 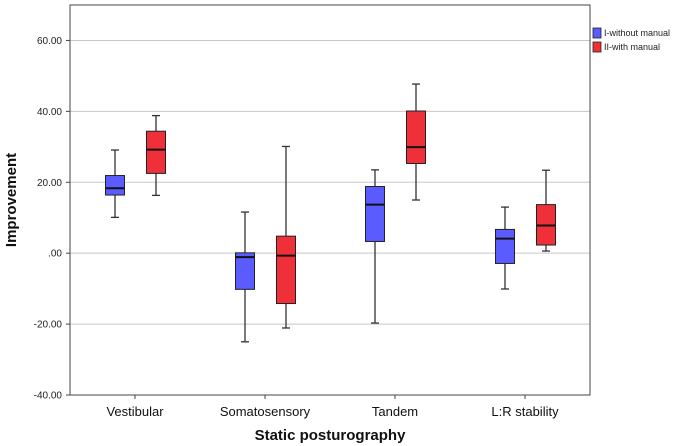 I want to click on box-1-somatosensory, so click(x=245, y=277).